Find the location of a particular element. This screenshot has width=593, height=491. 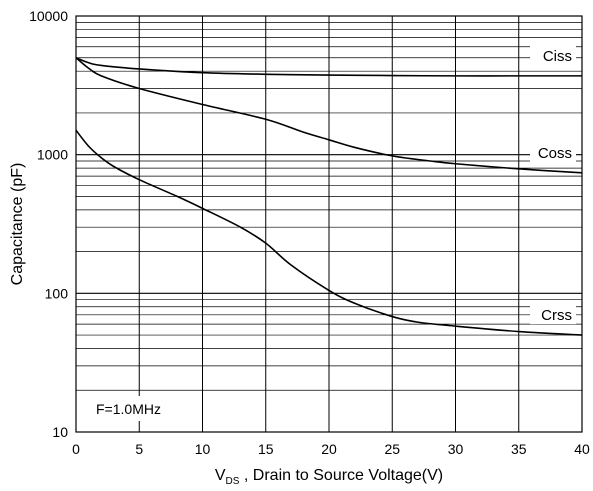

x-tick-label: 40 is located at coordinates (582, 449).